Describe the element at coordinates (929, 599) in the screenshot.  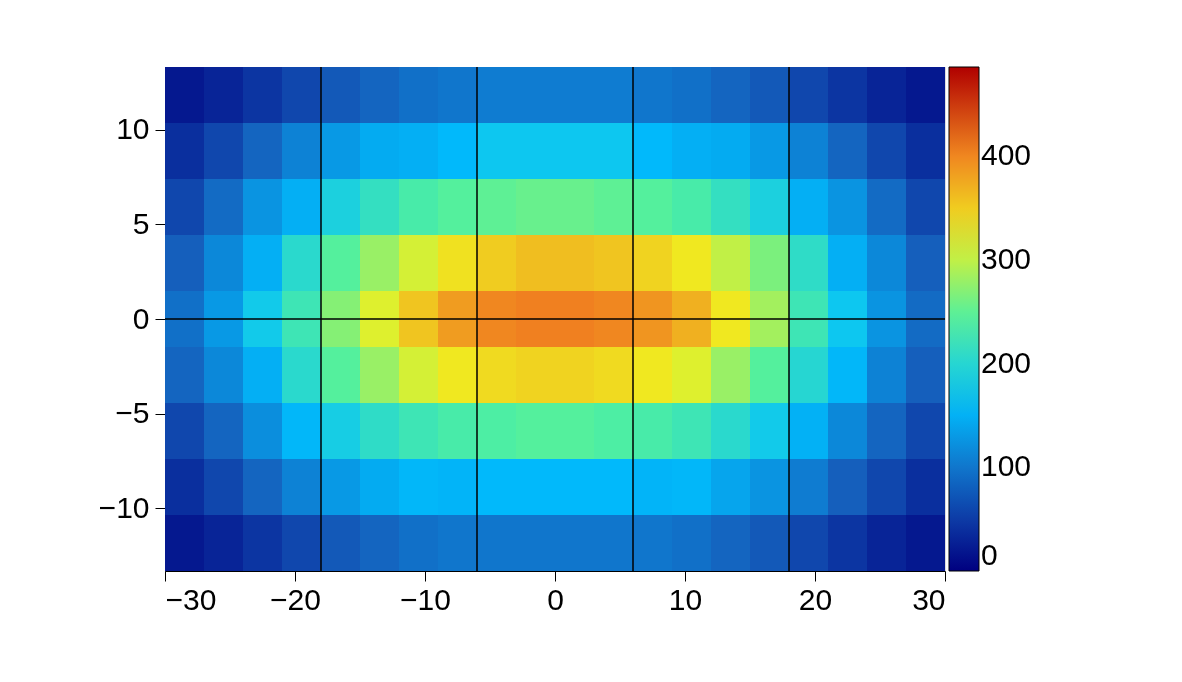
I see `x-tick-label: 30` at that location.